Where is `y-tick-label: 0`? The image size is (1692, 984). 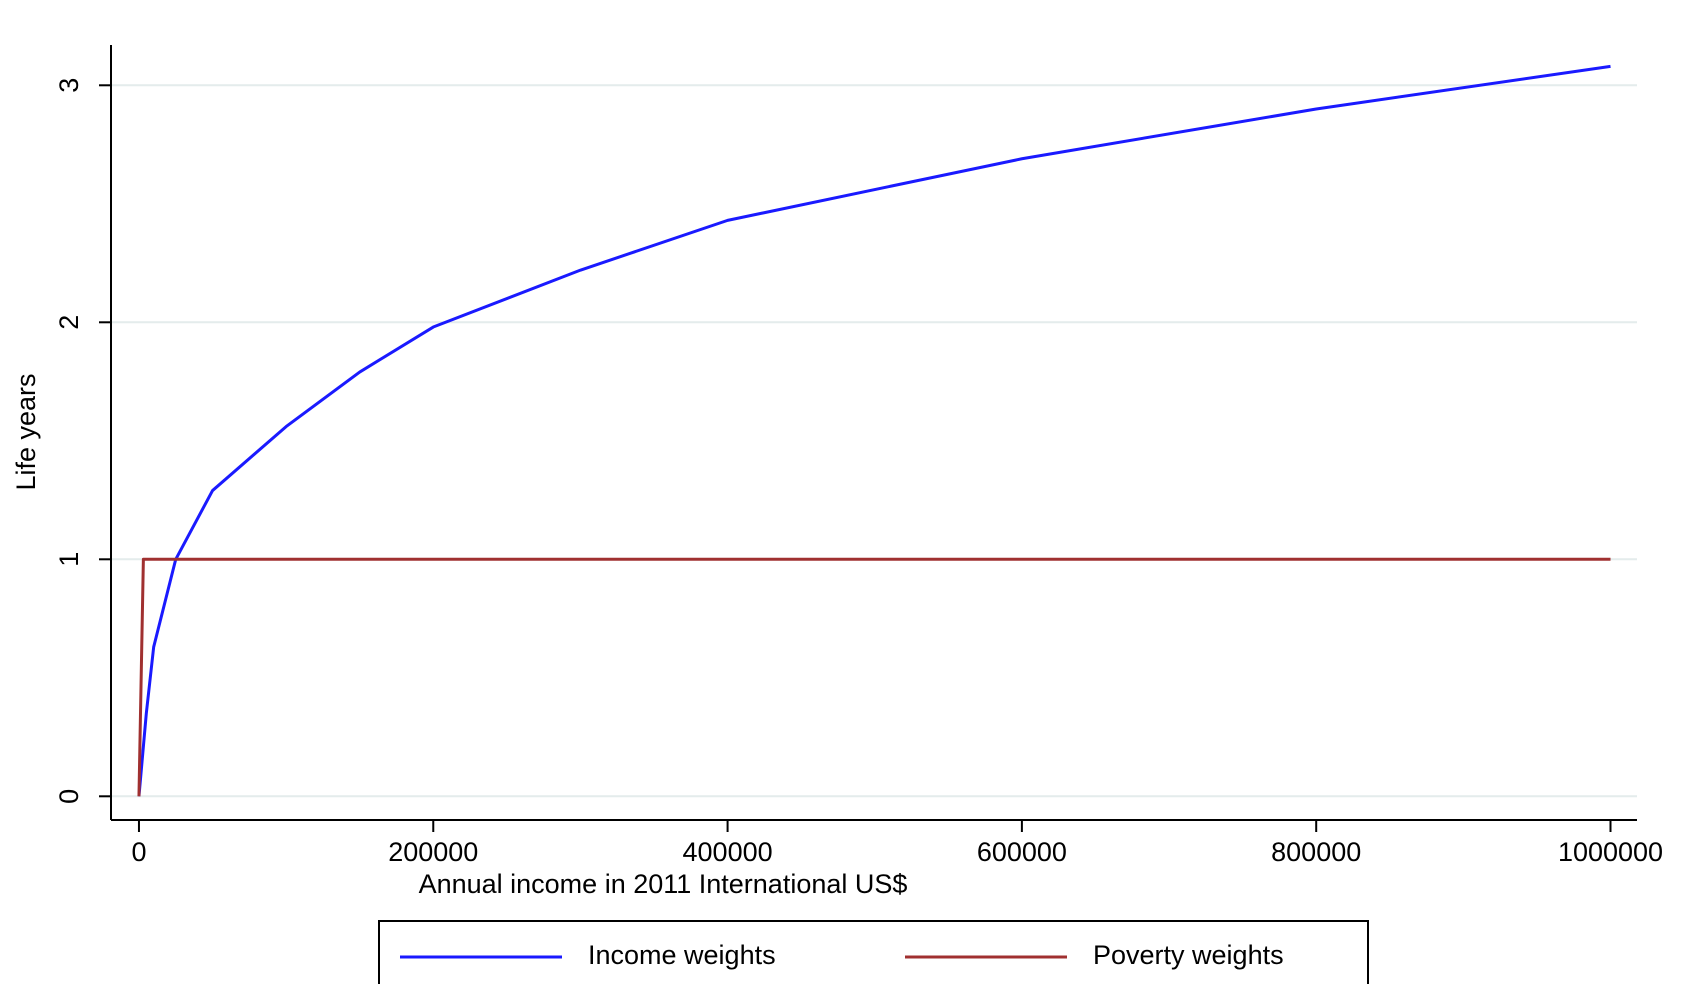 y-tick-label: 0 is located at coordinates (69, 796).